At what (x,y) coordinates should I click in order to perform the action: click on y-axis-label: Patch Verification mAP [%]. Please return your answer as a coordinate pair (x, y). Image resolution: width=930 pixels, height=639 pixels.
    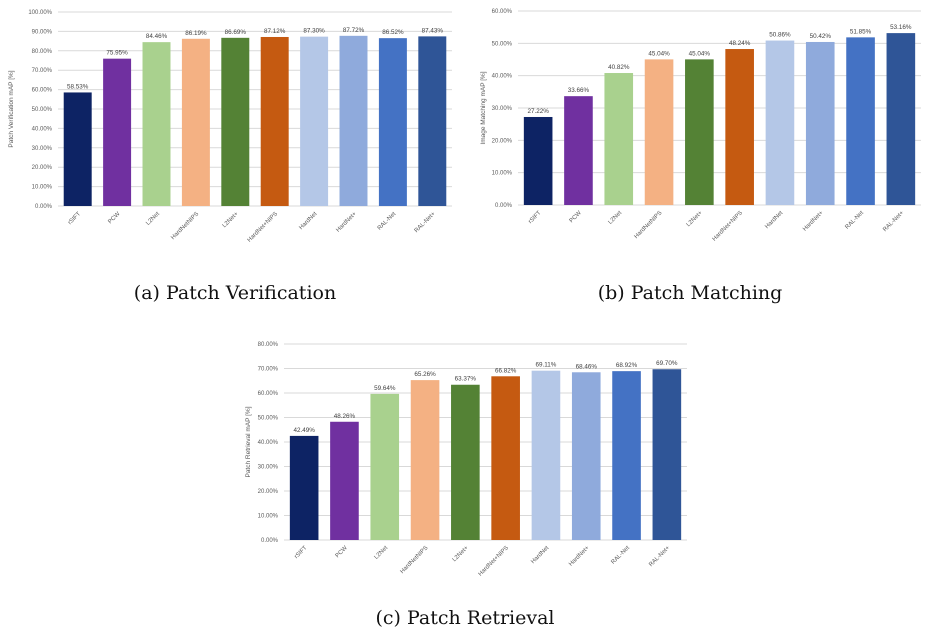
    Looking at the image, I should click on (11, 108).